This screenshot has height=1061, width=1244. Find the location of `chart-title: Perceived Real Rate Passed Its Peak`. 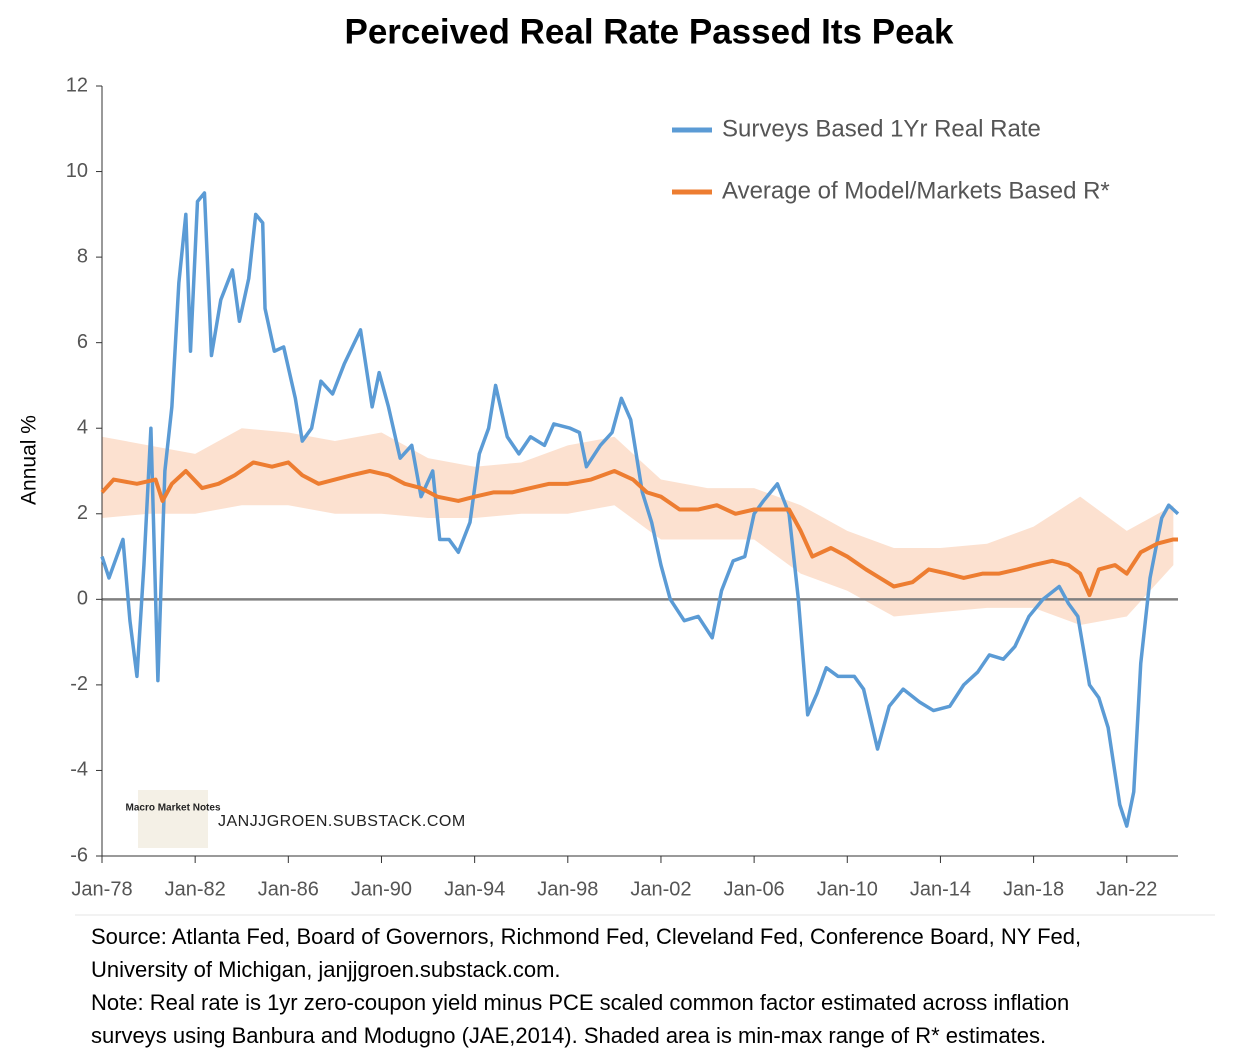

chart-title: Perceived Real Rate Passed Its Peak is located at coordinates (650, 31).